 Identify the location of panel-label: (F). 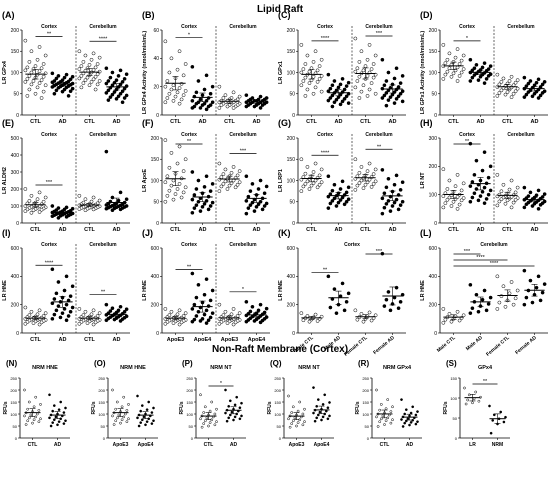
(148, 123).